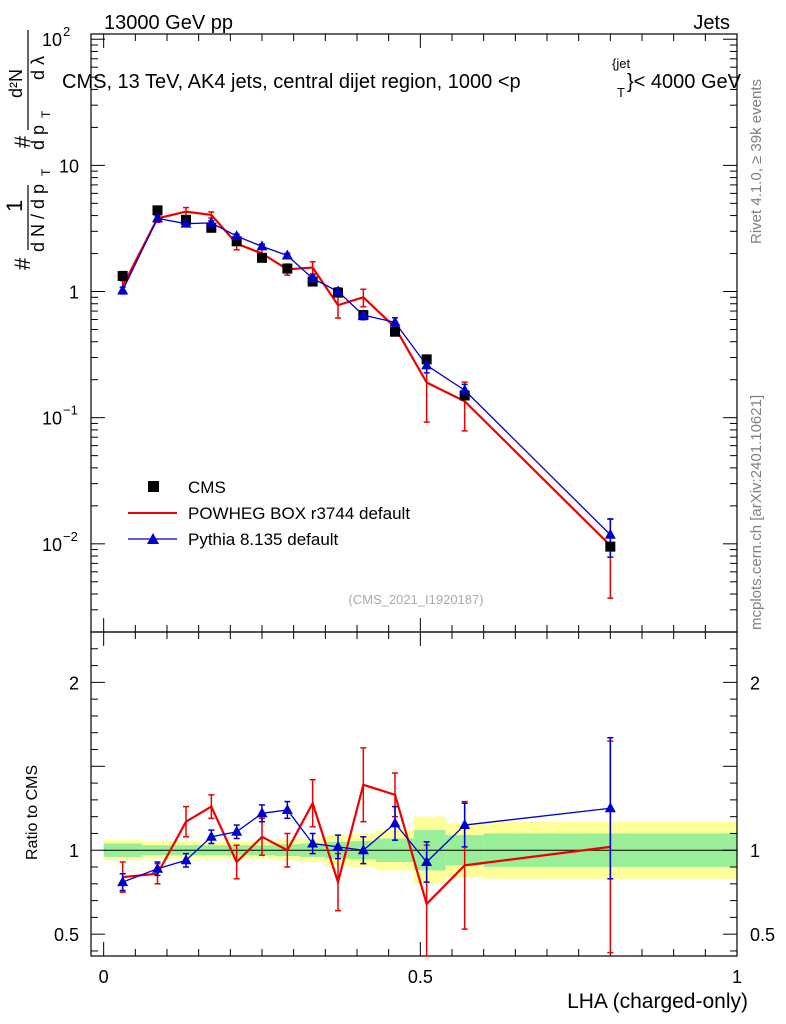 The width and height of the screenshot is (786, 1024). What do you see at coordinates (756, 161) in the screenshot?
I see `side-rivet-label: Rivet 4.1.0, ≥ 39k events` at bounding box center [756, 161].